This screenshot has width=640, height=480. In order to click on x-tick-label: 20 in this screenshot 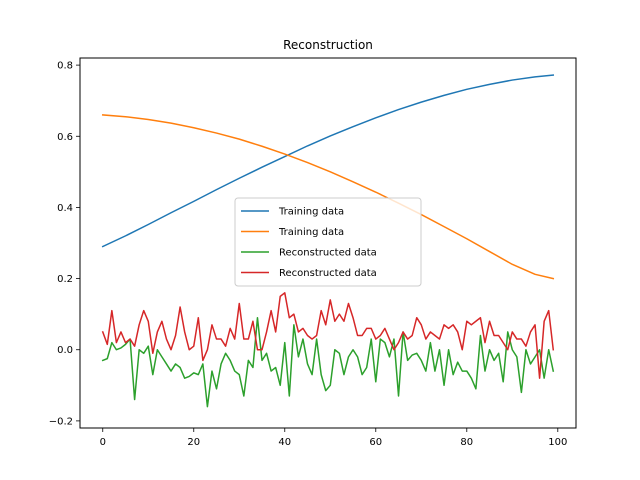, I will do `click(193, 442)`.